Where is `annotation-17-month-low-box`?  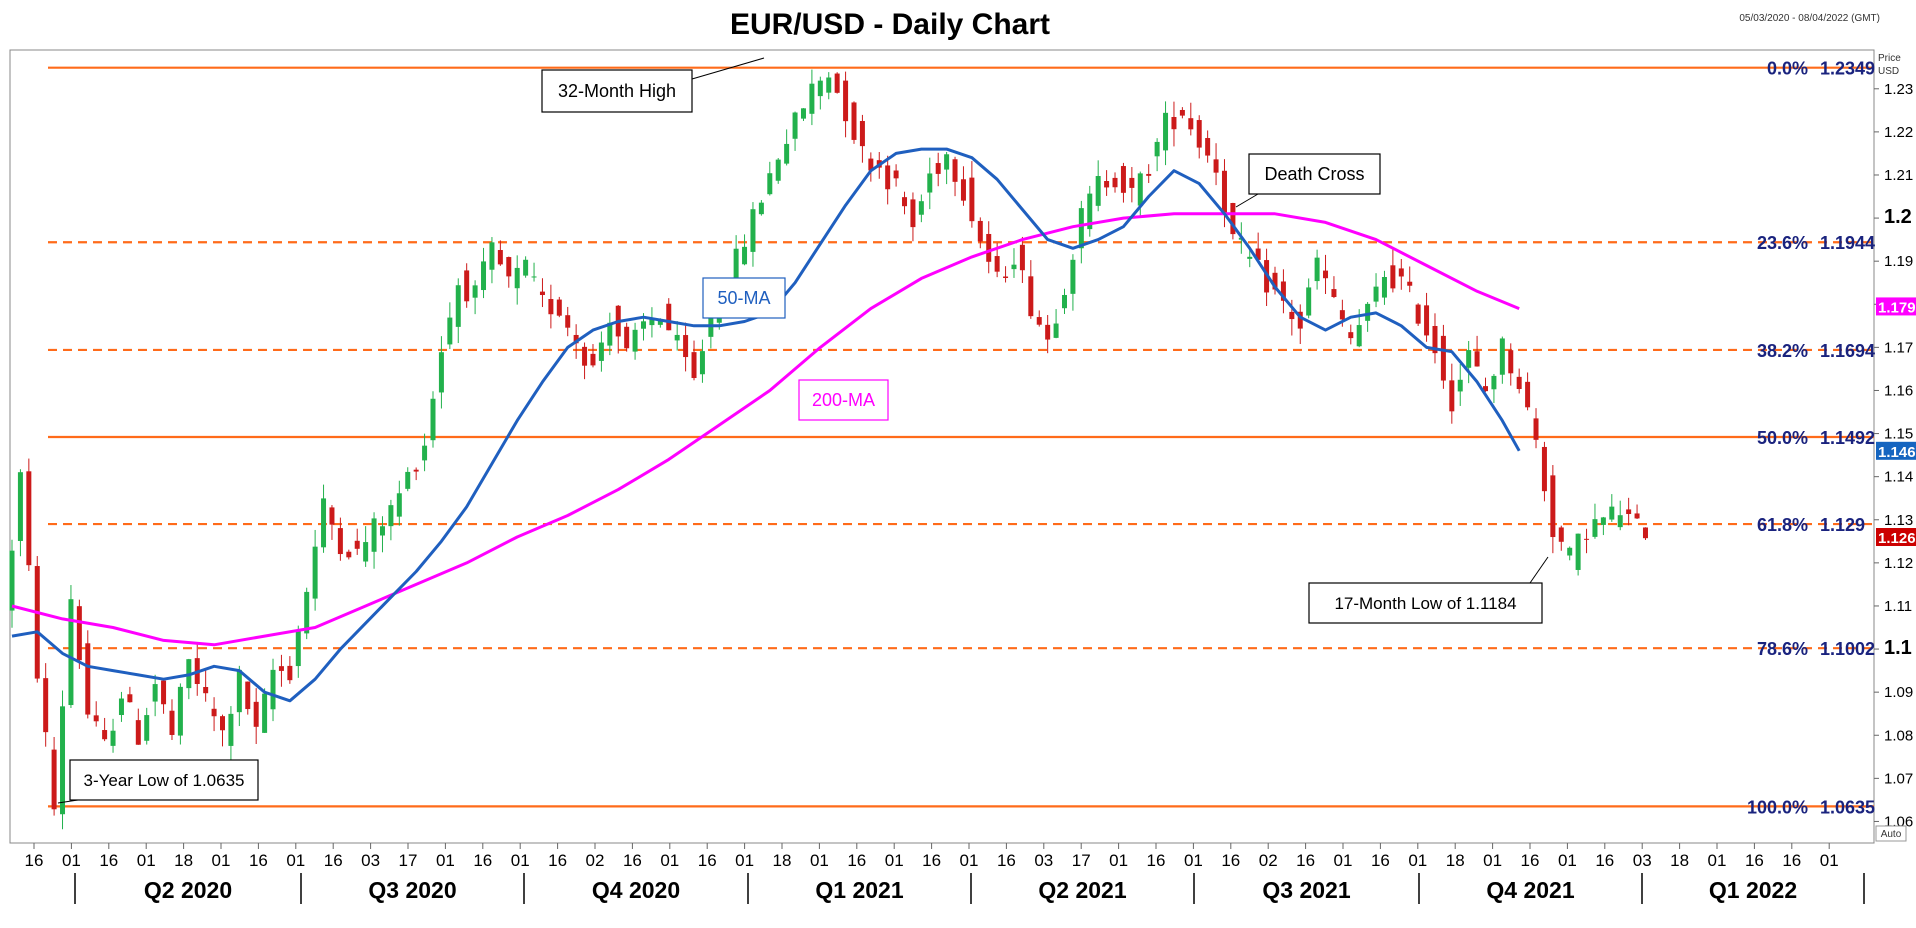
annotation-17-month-low-box is located at coordinates (1425, 603).